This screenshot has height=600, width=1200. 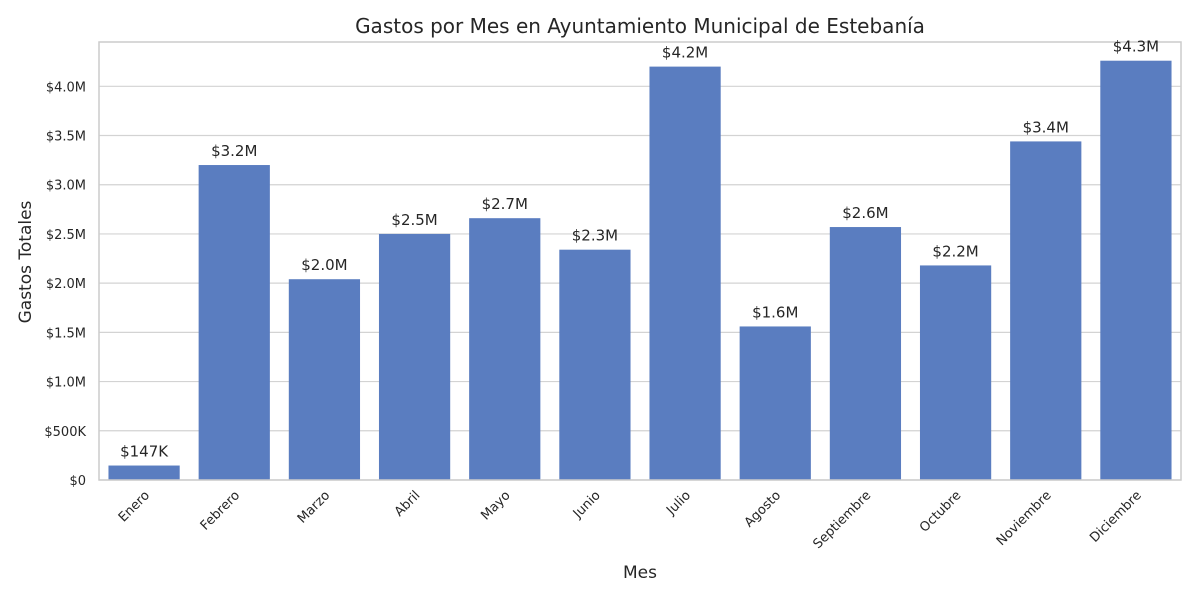 I want to click on bar-value-label: $1.6M, so click(x=775, y=312).